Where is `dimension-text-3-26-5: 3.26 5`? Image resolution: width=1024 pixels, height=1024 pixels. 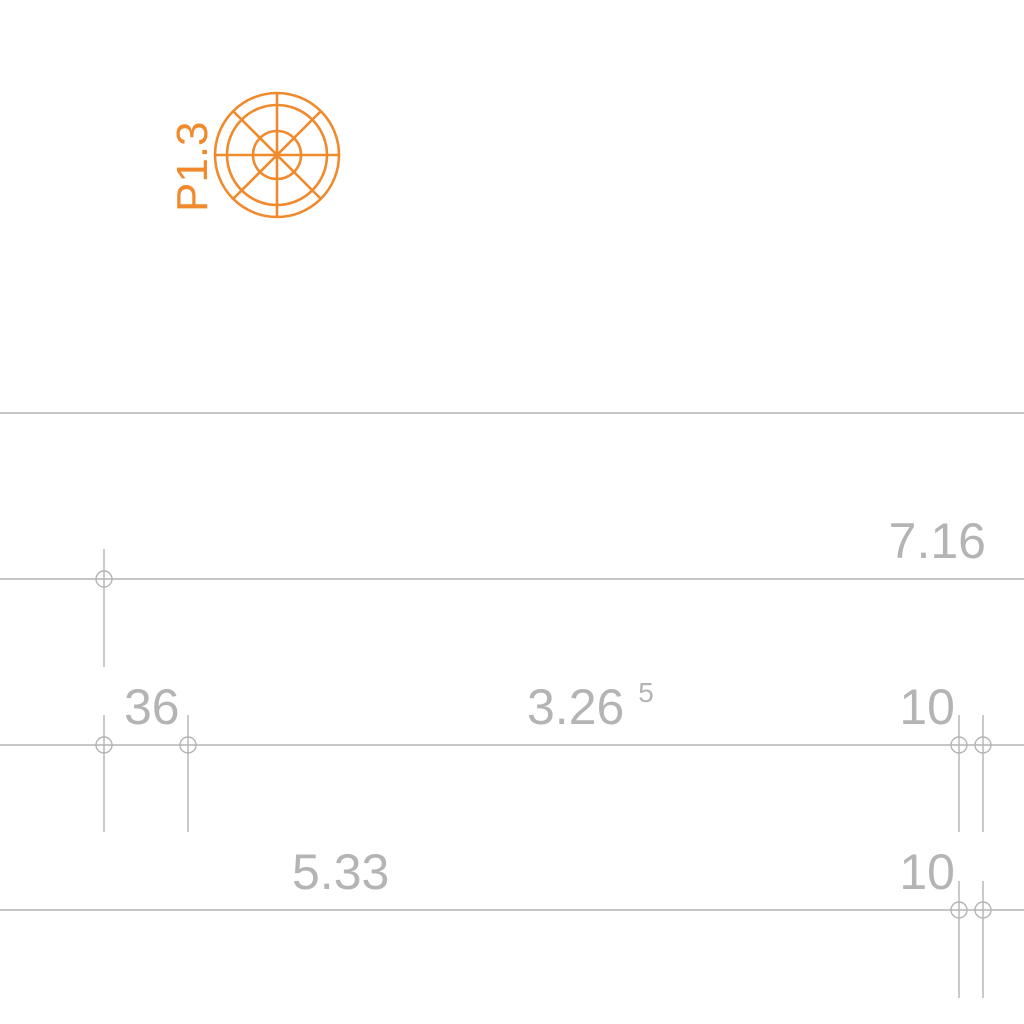 dimension-text-3-26-5: 3.26 5 is located at coordinates (590, 706).